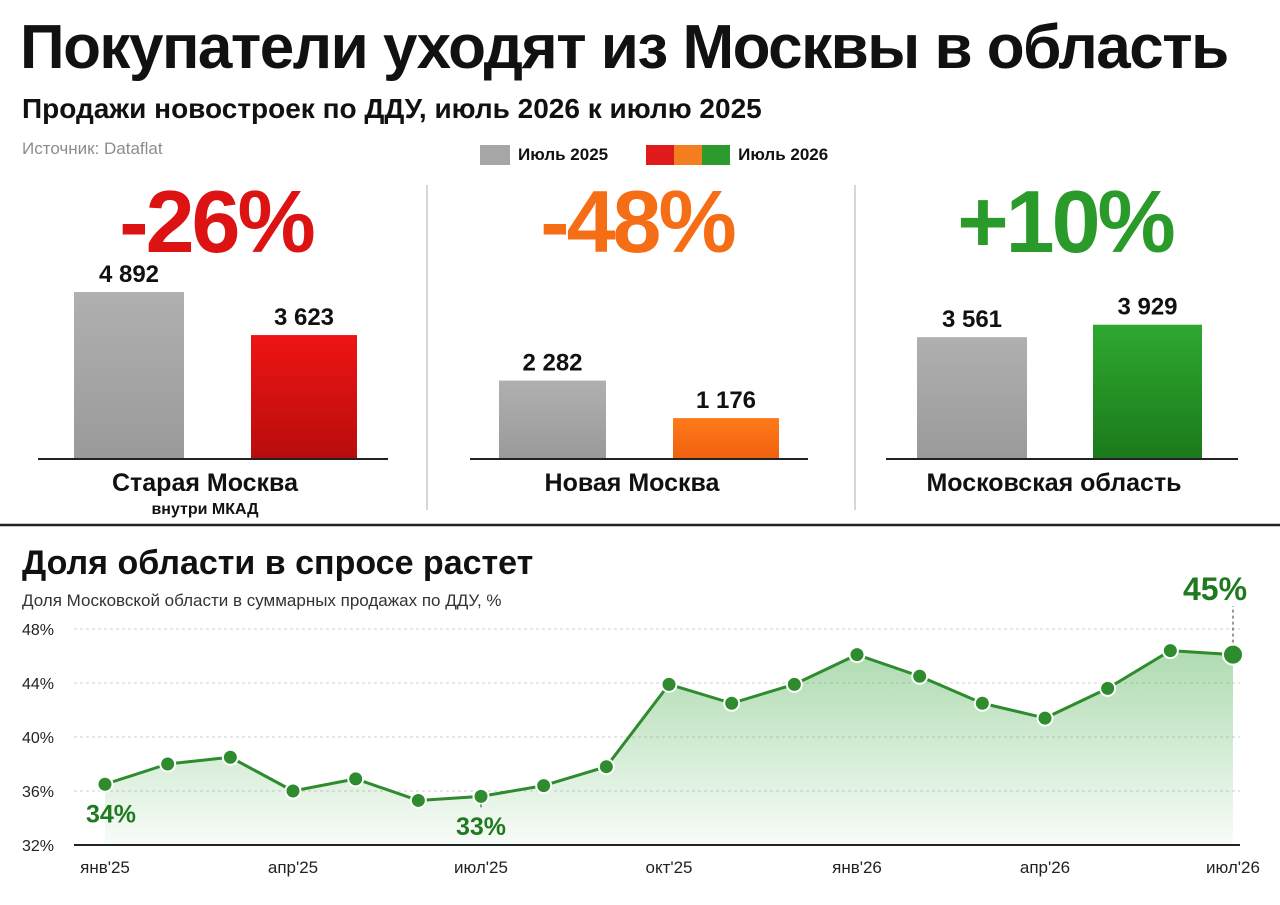 This screenshot has width=1280, height=905. I want to click on source-note: Источник: Dataflat, so click(92, 148).